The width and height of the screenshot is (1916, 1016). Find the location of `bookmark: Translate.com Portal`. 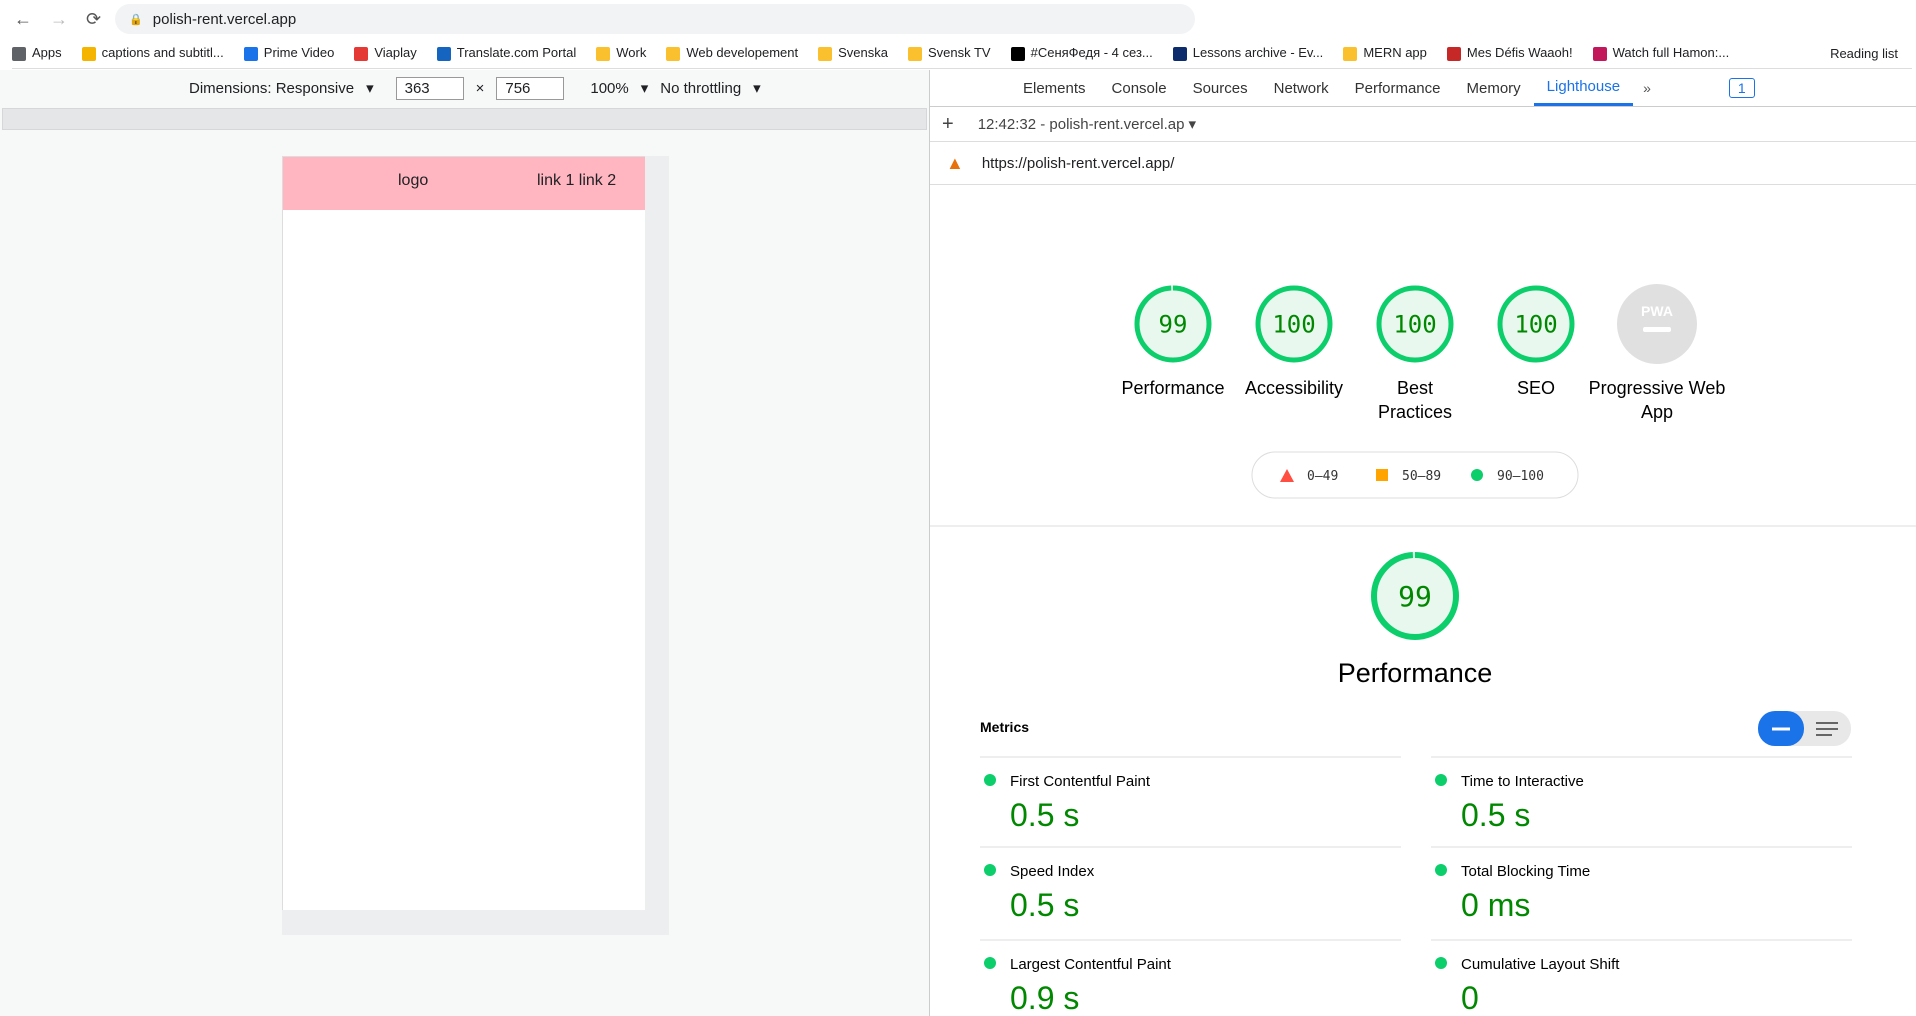

bookmark: Translate.com Portal is located at coordinates (506, 53).